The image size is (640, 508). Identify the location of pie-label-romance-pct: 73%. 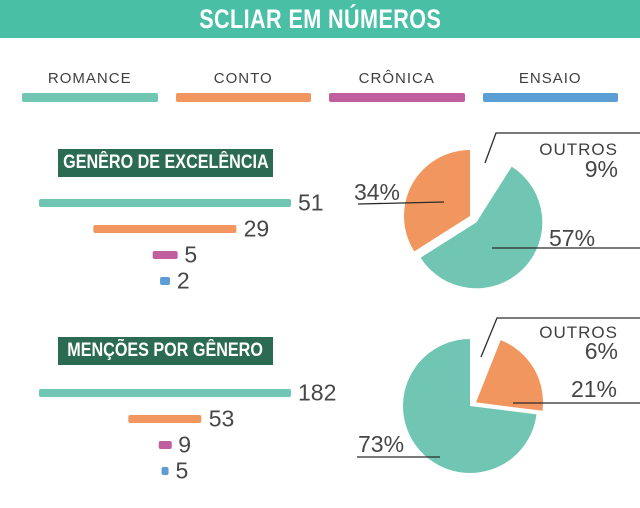
(381, 444).